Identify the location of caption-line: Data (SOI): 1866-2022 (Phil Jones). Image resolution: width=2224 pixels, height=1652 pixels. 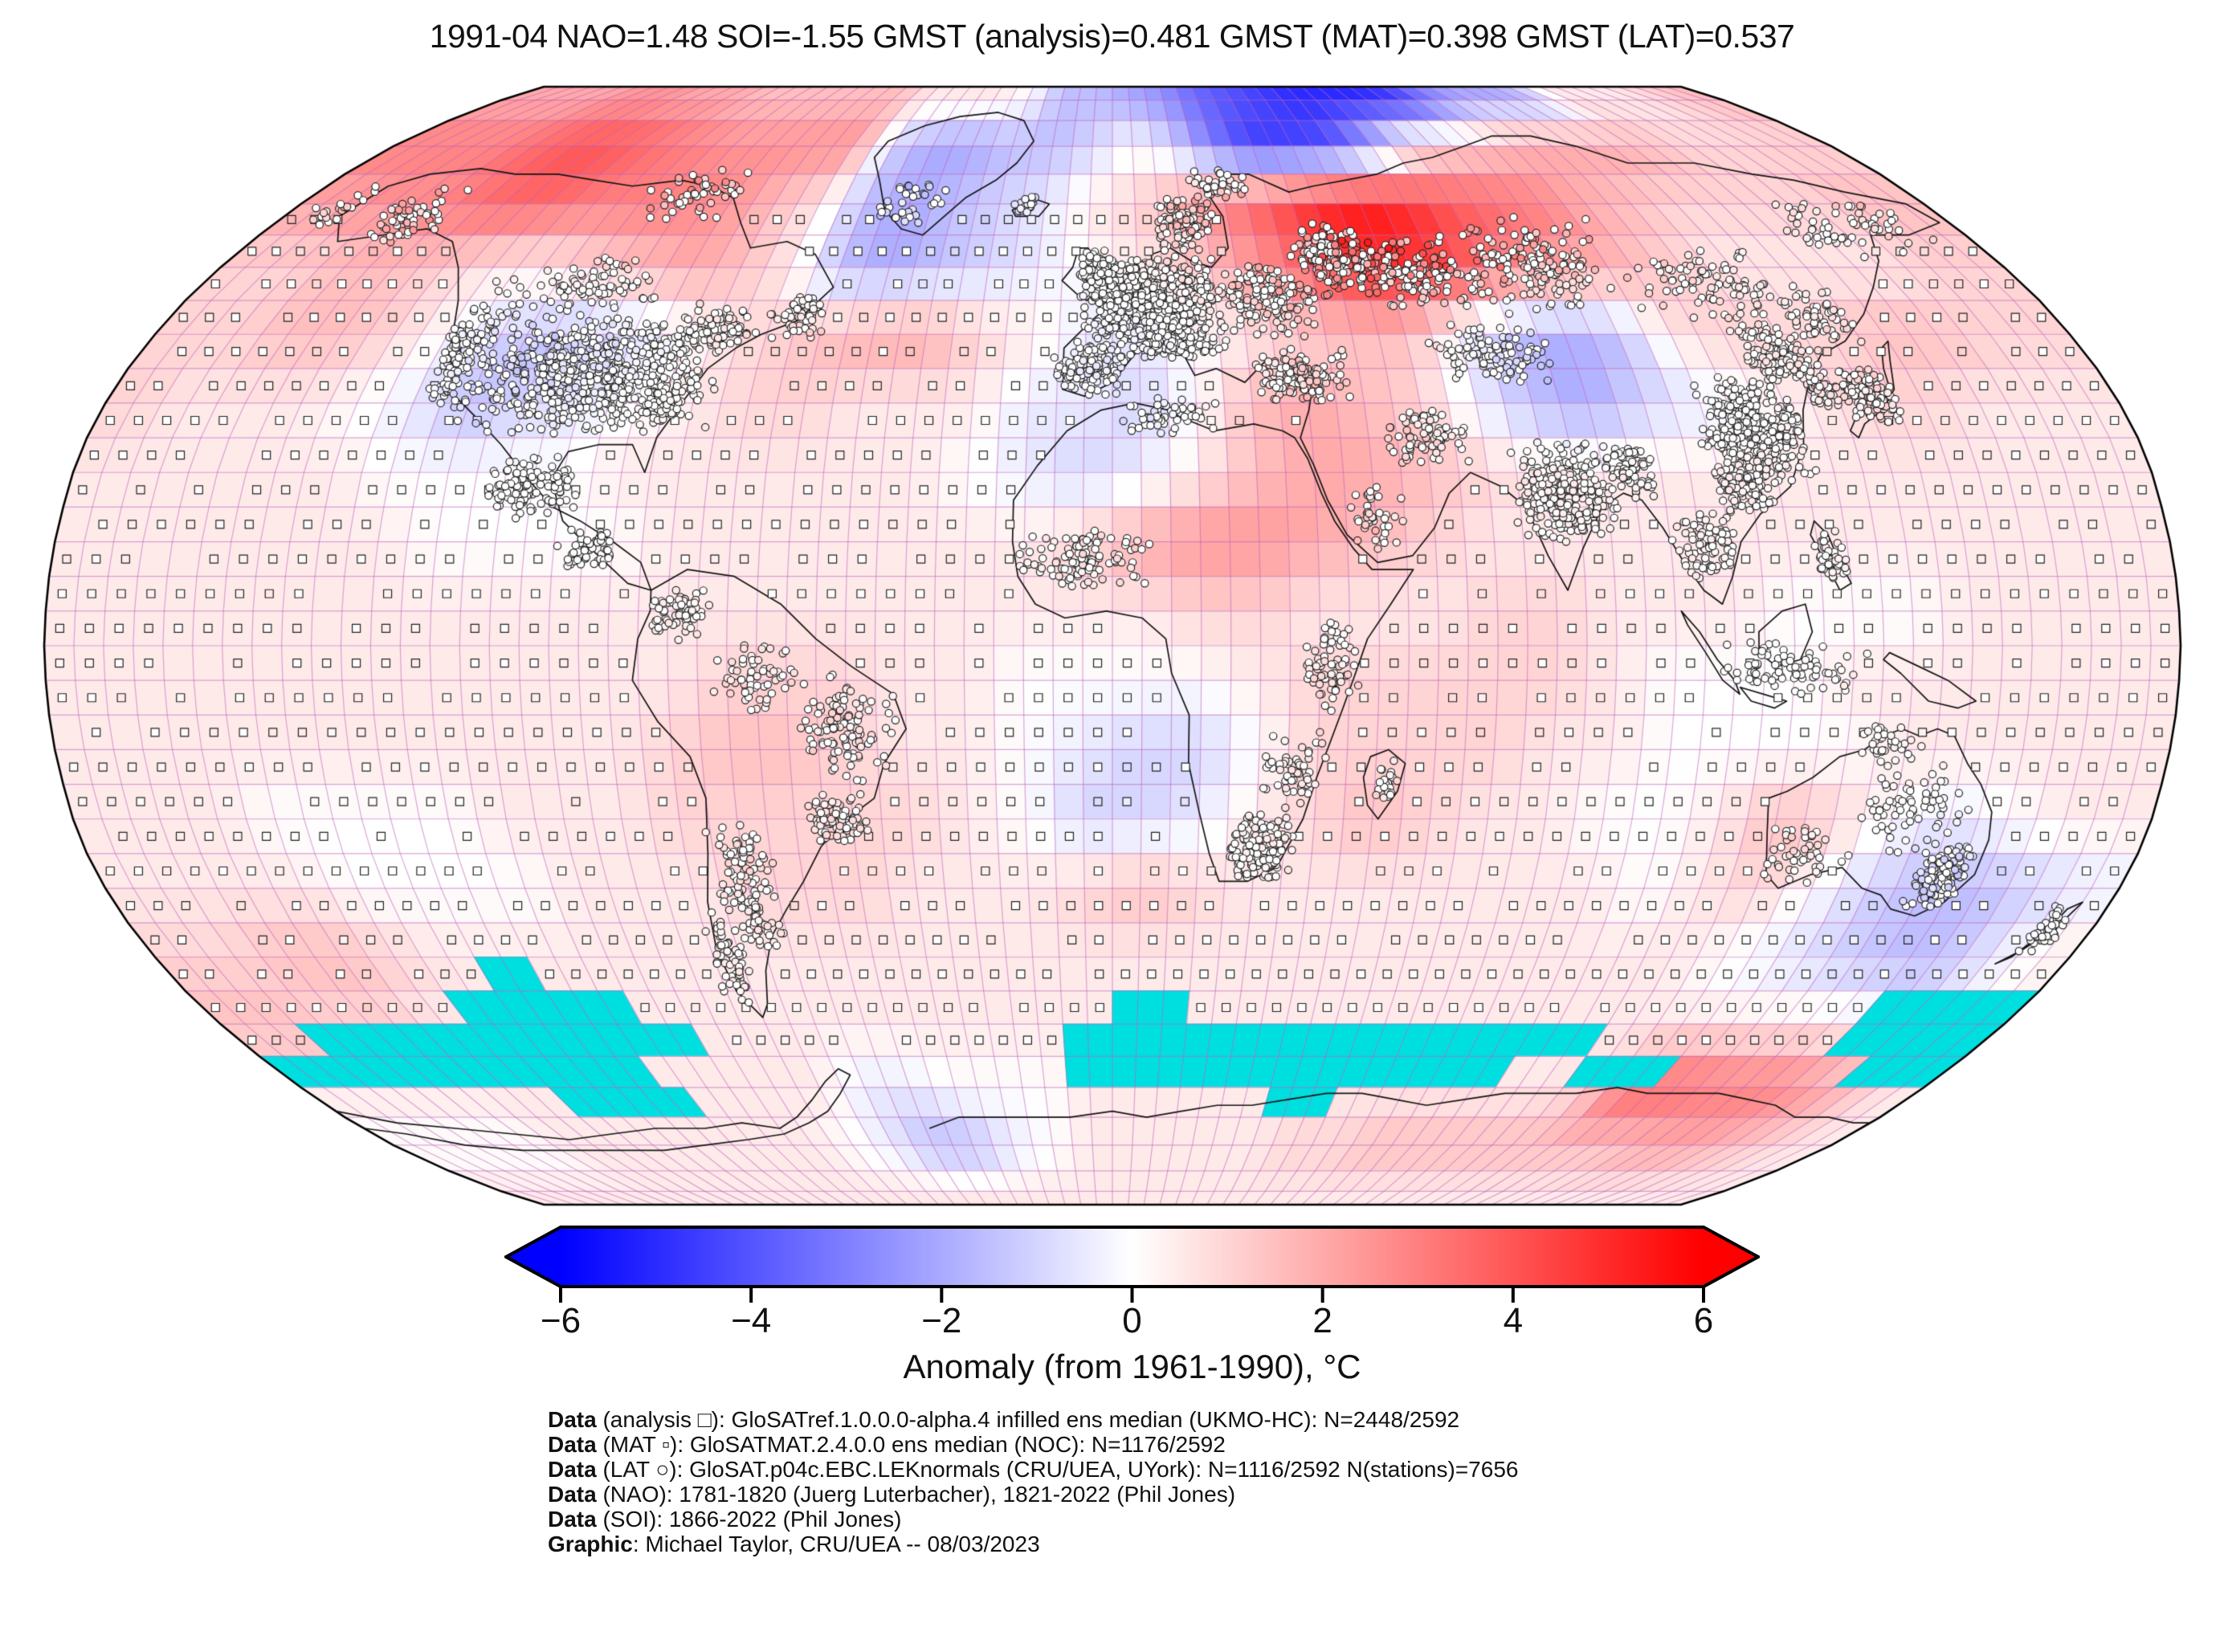
(1033, 1519).